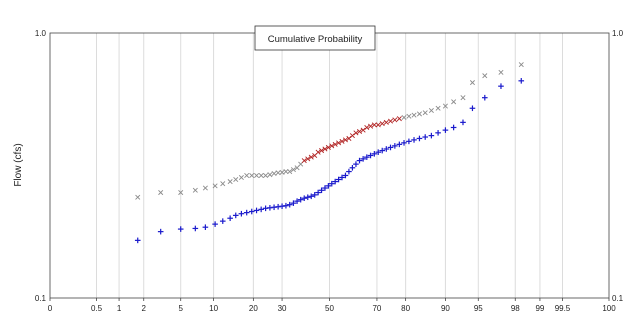 The width and height of the screenshot is (629, 323). What do you see at coordinates (253, 308) in the screenshot?
I see `x-tick-label: 20` at bounding box center [253, 308].